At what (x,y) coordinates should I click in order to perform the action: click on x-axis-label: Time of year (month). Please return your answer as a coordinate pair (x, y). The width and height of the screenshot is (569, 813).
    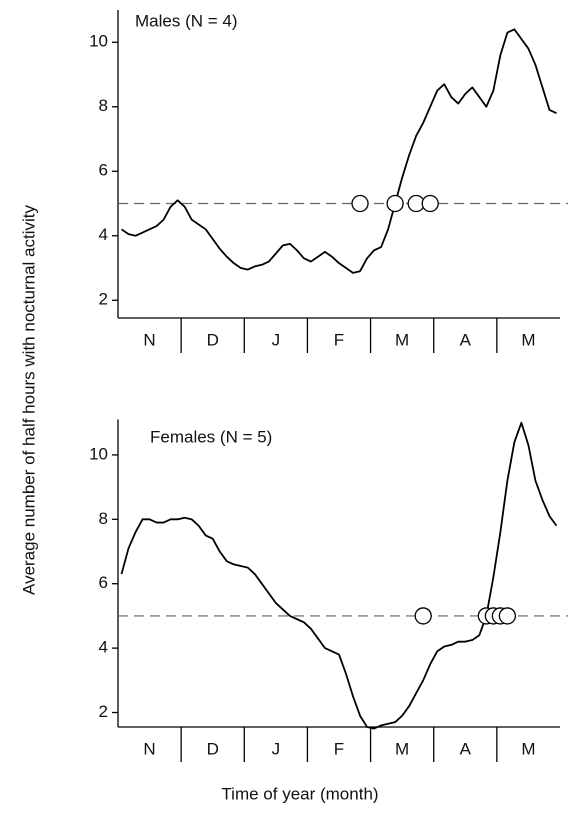
    Looking at the image, I should click on (299, 793).